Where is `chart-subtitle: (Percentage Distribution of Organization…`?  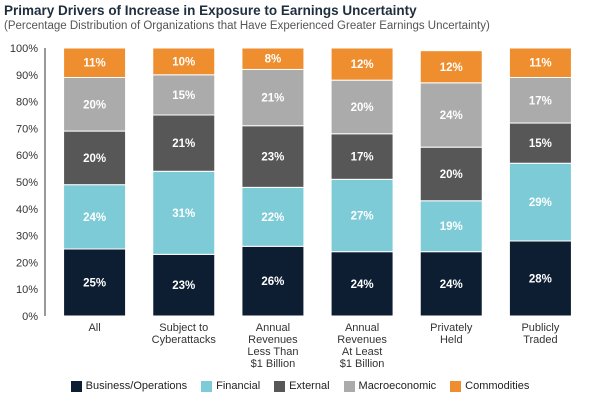
chart-subtitle: (Percentage Distribution of Organization… is located at coordinates (247, 26).